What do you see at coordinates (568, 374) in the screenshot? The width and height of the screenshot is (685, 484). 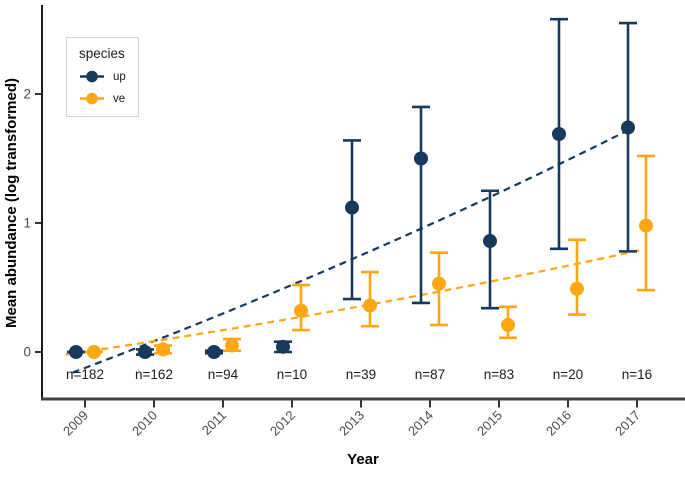 I see `n-label-2016: n=20` at bounding box center [568, 374].